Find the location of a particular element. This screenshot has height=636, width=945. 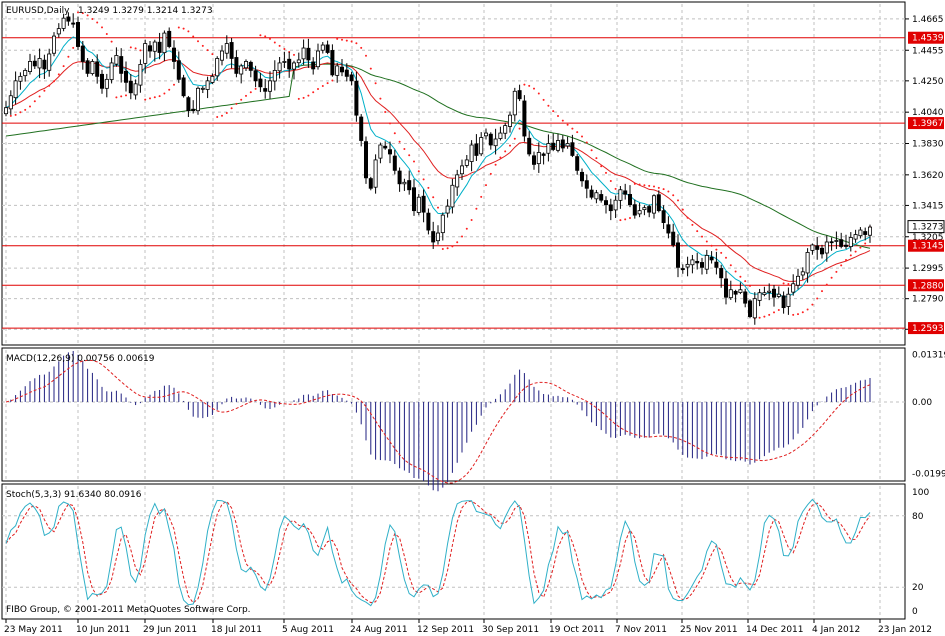

chart-symbol-label: EURUSD,Daily is located at coordinates (38, 11).